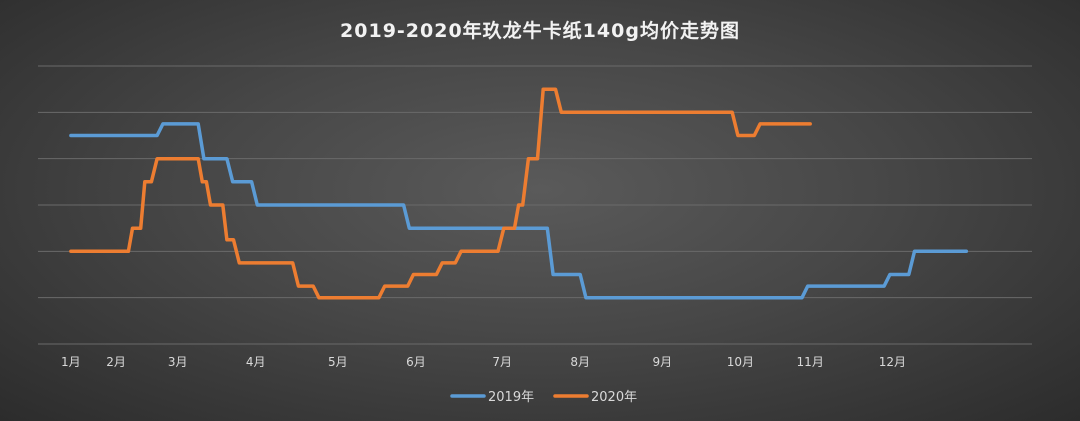 This screenshot has width=1080, height=421. I want to click on x-axis-ticks: 1月 2月 3月 4月 5月 6月 7月 8月 9月 10月 11月 12月, so click(483, 362).